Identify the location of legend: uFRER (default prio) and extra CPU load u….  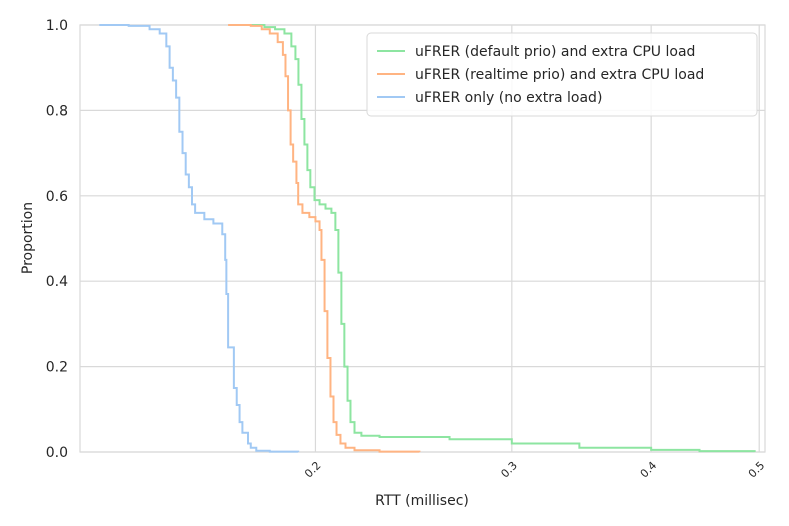
(562, 74).